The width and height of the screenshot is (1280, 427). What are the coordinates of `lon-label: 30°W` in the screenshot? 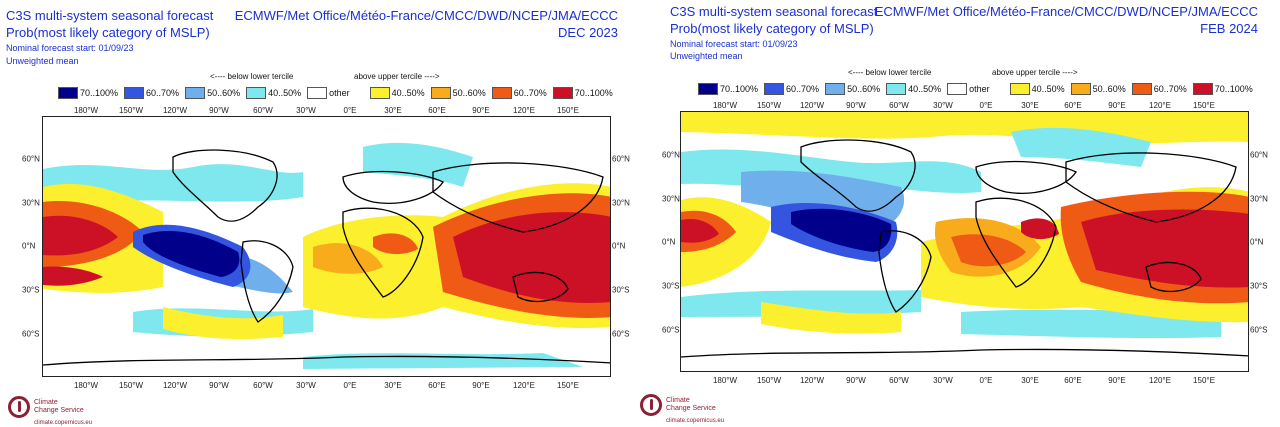 It's located at (306, 385).